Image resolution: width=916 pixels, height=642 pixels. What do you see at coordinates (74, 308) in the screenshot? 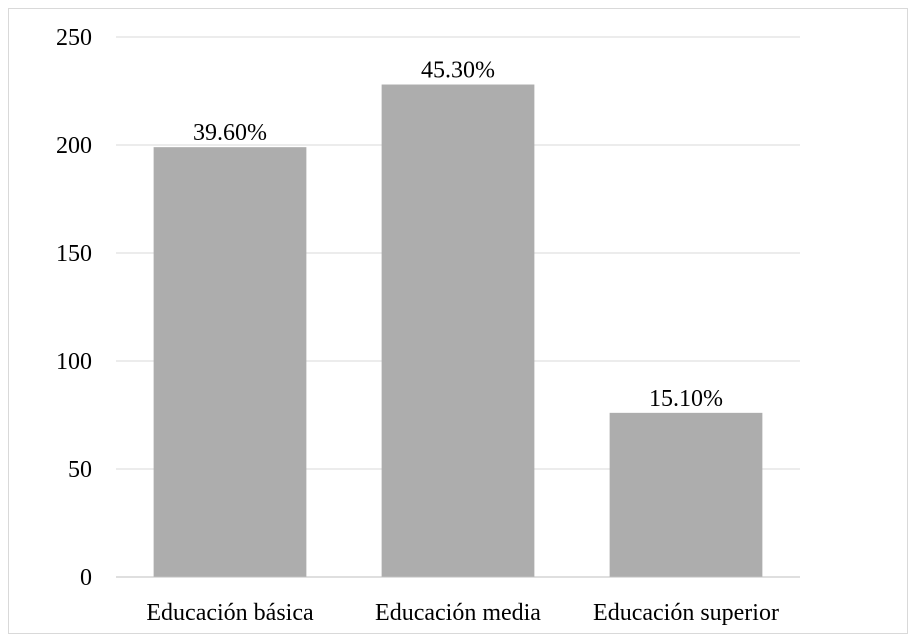
I see `y-axis-tick-labels: 0 50 100 150 200 250` at bounding box center [74, 308].